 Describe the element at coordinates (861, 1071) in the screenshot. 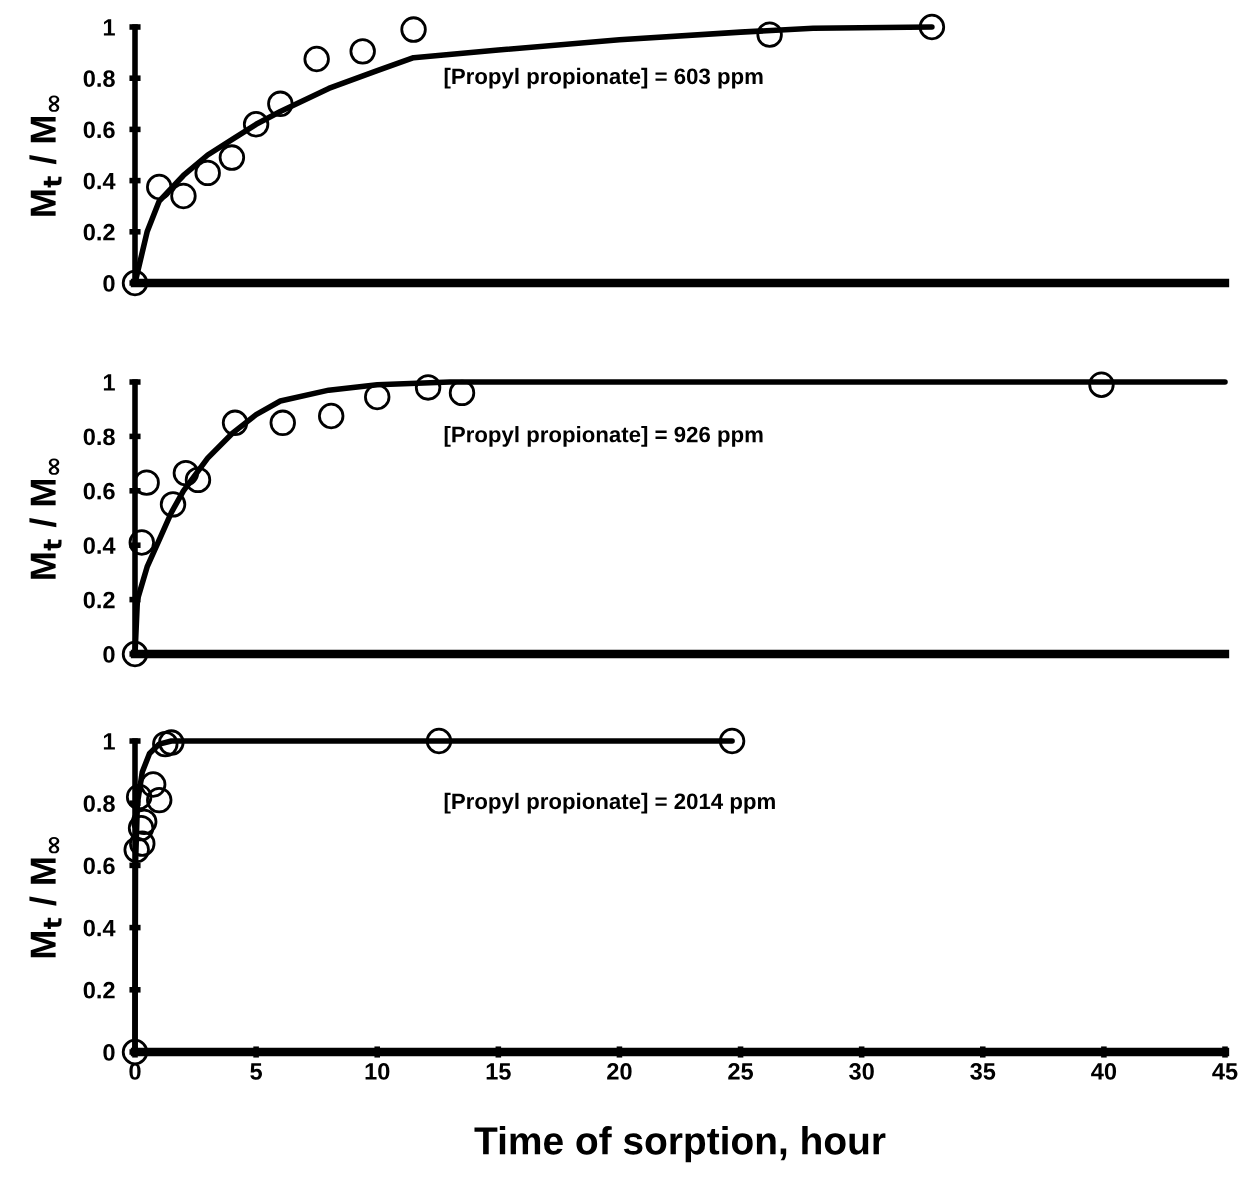

I see `x-tick-label: 30` at that location.